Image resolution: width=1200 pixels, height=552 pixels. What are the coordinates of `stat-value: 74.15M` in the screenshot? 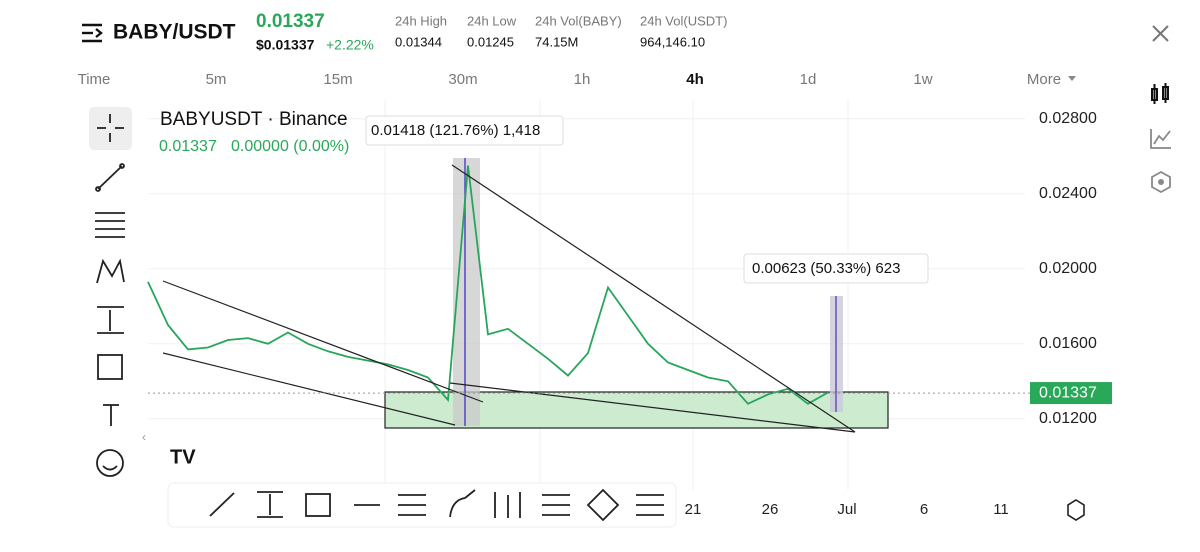 It's located at (556, 41).